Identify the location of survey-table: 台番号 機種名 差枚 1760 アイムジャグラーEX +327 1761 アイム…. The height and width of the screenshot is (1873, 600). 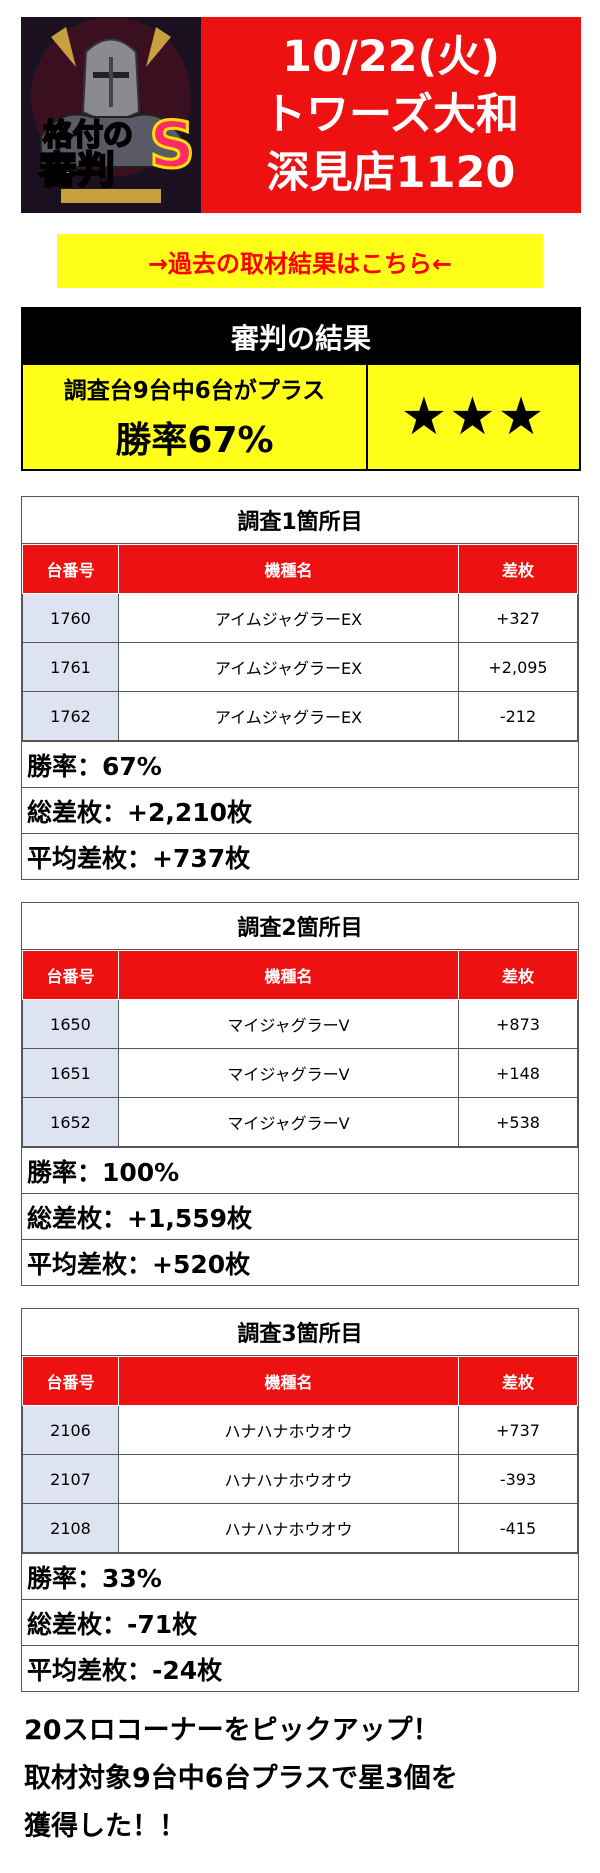
(300, 642).